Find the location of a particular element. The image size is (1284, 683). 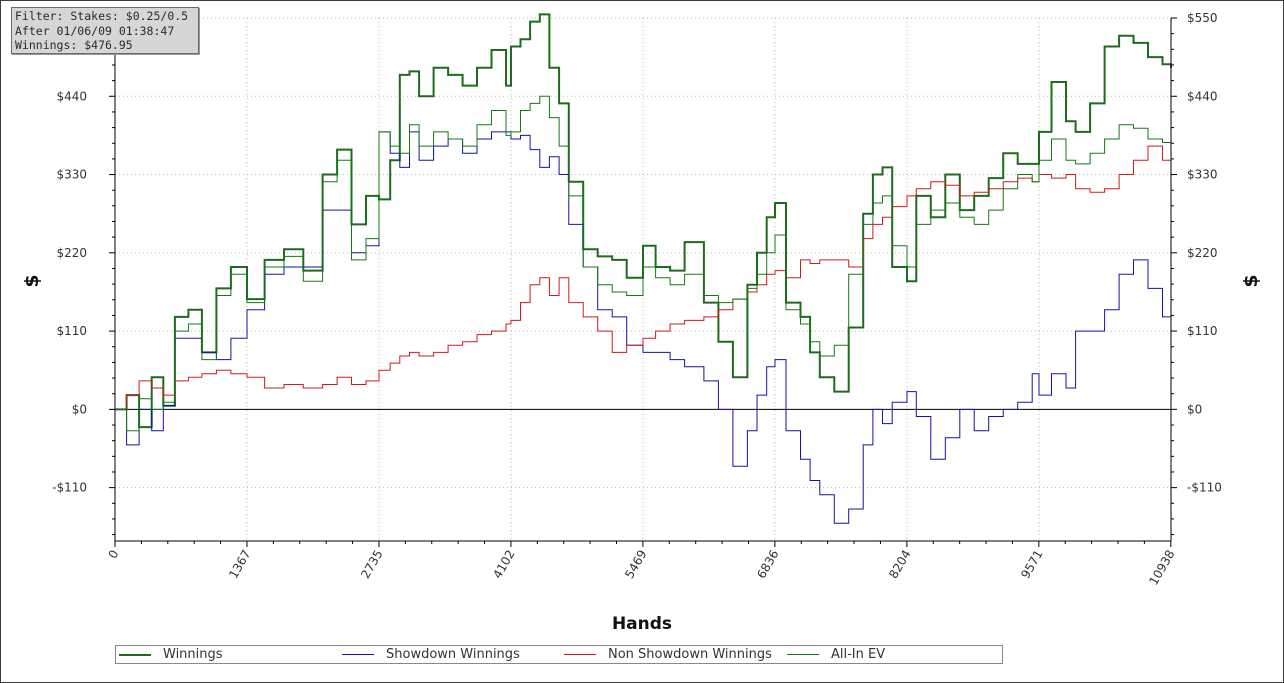

filter-line-winnings: Winnings: $476.95 is located at coordinates (74, 45).